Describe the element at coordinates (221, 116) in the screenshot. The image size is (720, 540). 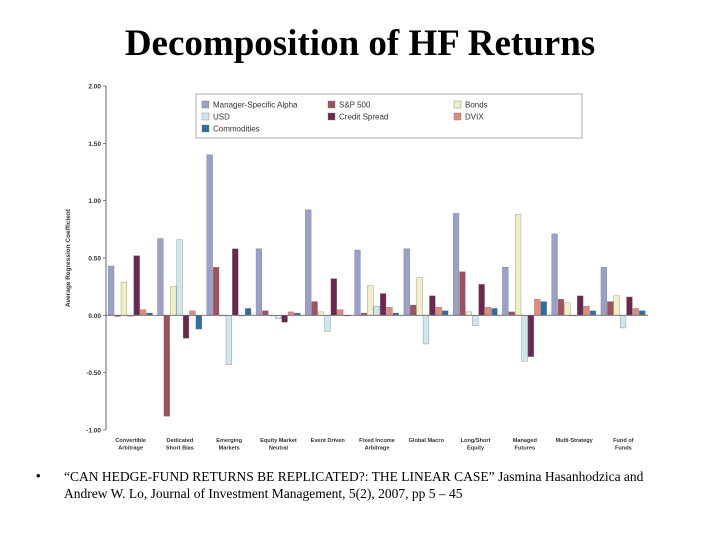
I see `legend-label: USD` at that location.